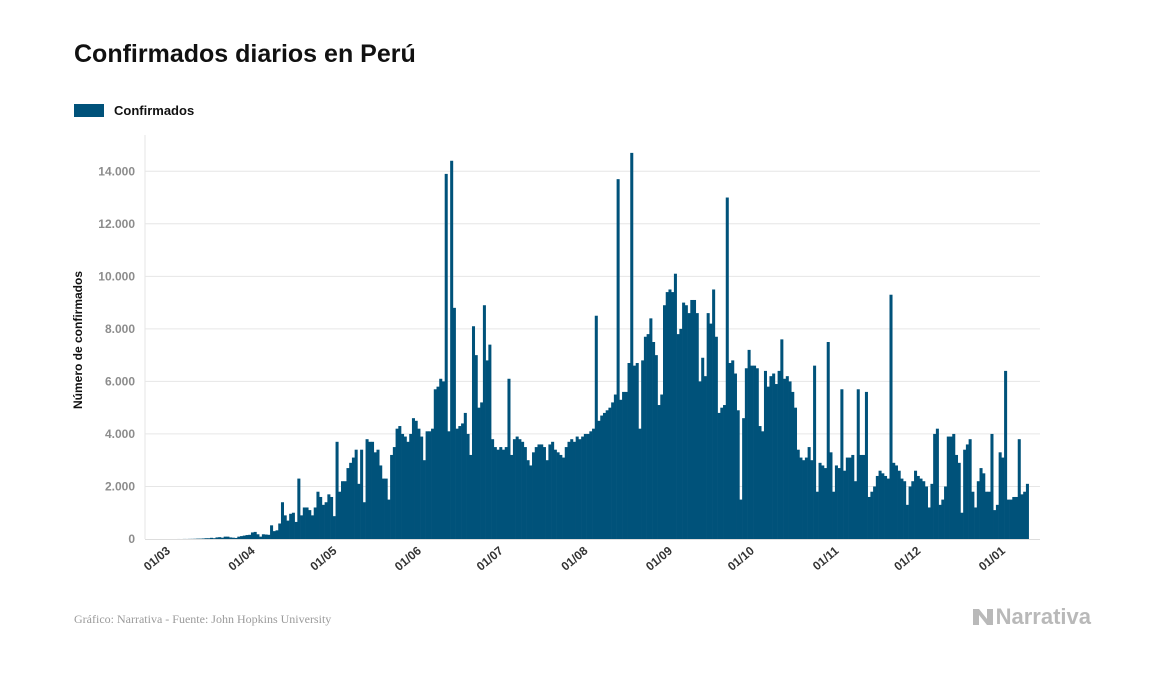 The width and height of the screenshot is (1157, 674). I want to click on y-tick-label: 10.000, so click(116, 276).